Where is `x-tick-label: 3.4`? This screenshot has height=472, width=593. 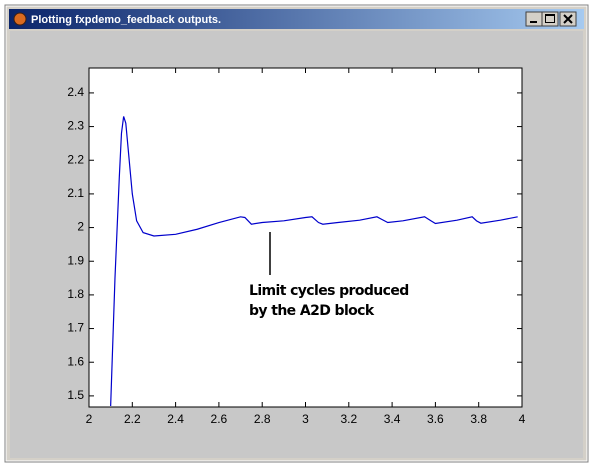
x-tick-label: 3.4 is located at coordinates (392, 419).